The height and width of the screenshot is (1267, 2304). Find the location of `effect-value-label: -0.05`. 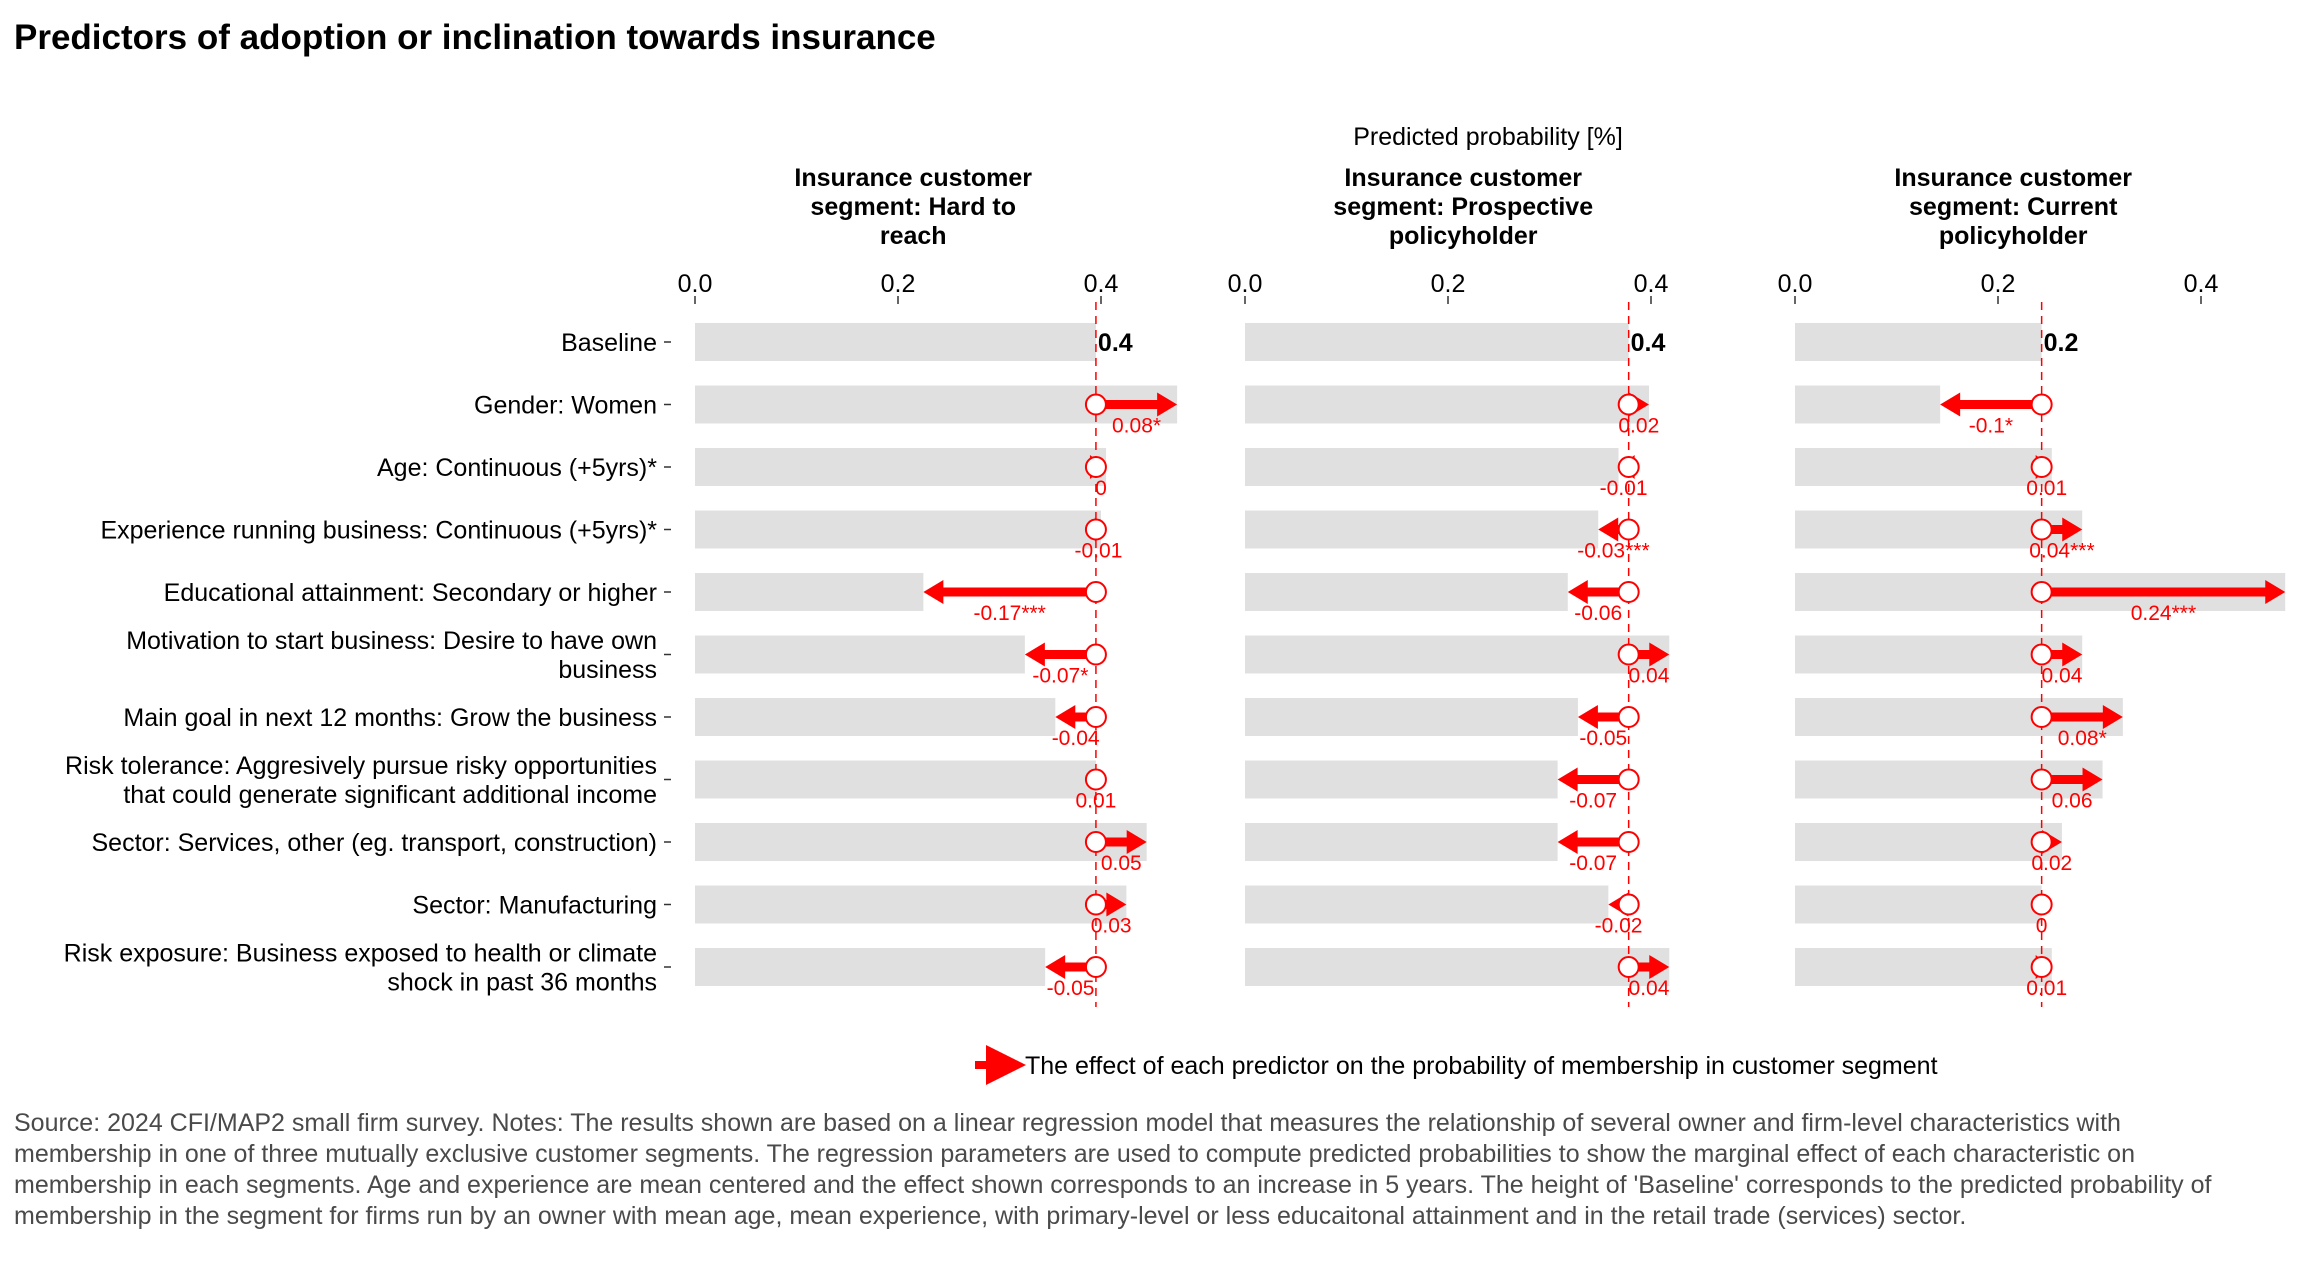

effect-value-label: -0.05 is located at coordinates (1071, 988).